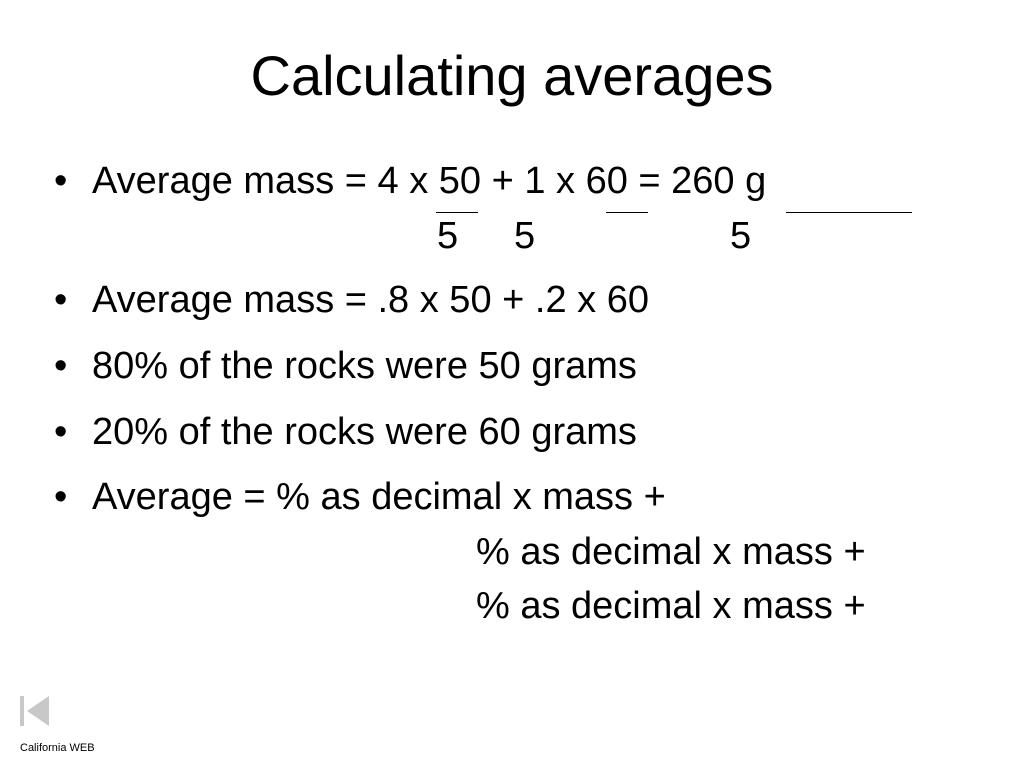 This screenshot has width=1024, height=768. What do you see at coordinates (364, 432) in the screenshot?
I see `rocks-20-percent: 20% of the rocks were 60 grams` at bounding box center [364, 432].